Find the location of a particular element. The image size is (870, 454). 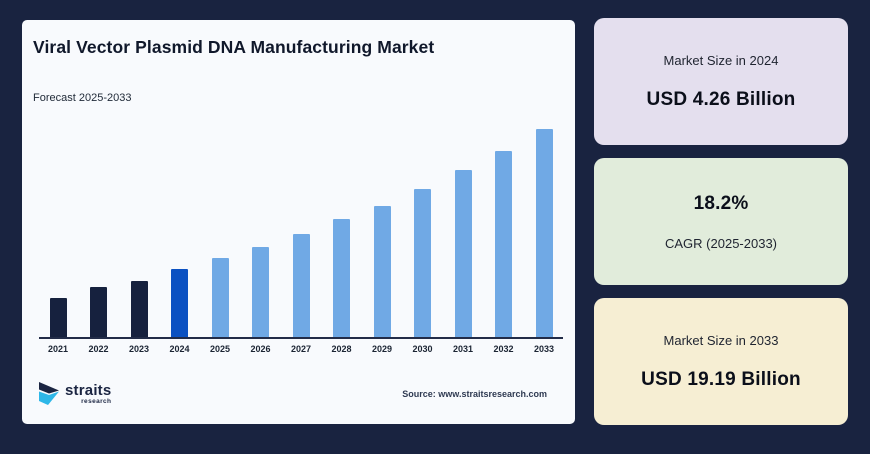

straits-research-logo: straits research is located at coordinates (74, 394).